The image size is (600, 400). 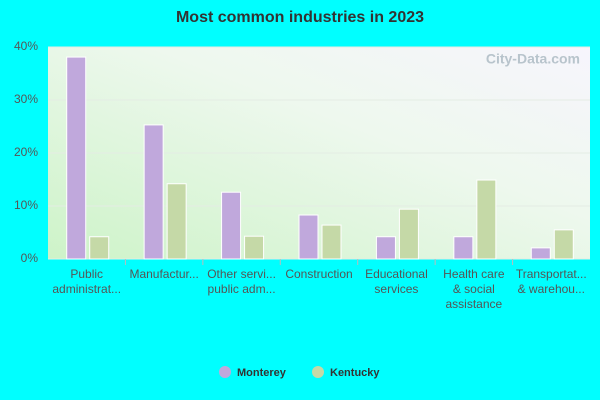 What do you see at coordinates (26, 99) in the screenshot?
I see `y-tick-label: 30%` at bounding box center [26, 99].